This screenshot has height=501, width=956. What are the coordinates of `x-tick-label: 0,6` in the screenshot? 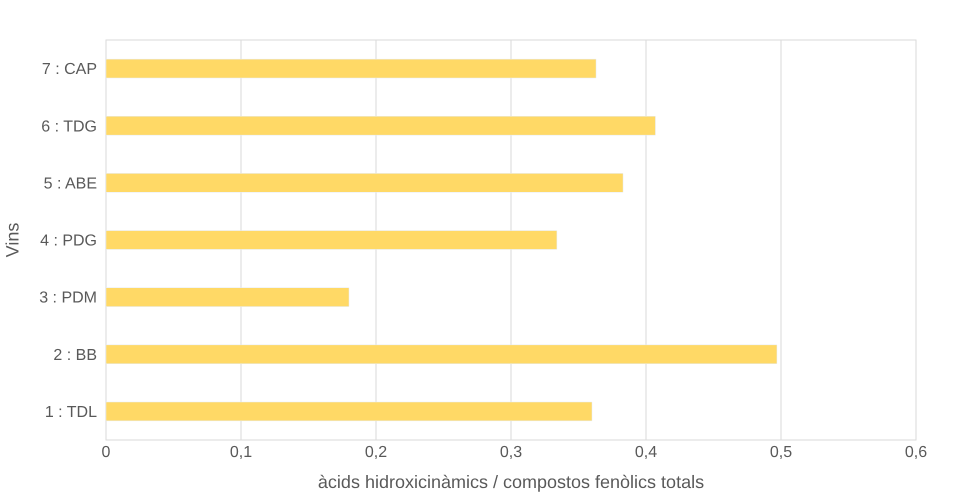 It's located at (916, 452).